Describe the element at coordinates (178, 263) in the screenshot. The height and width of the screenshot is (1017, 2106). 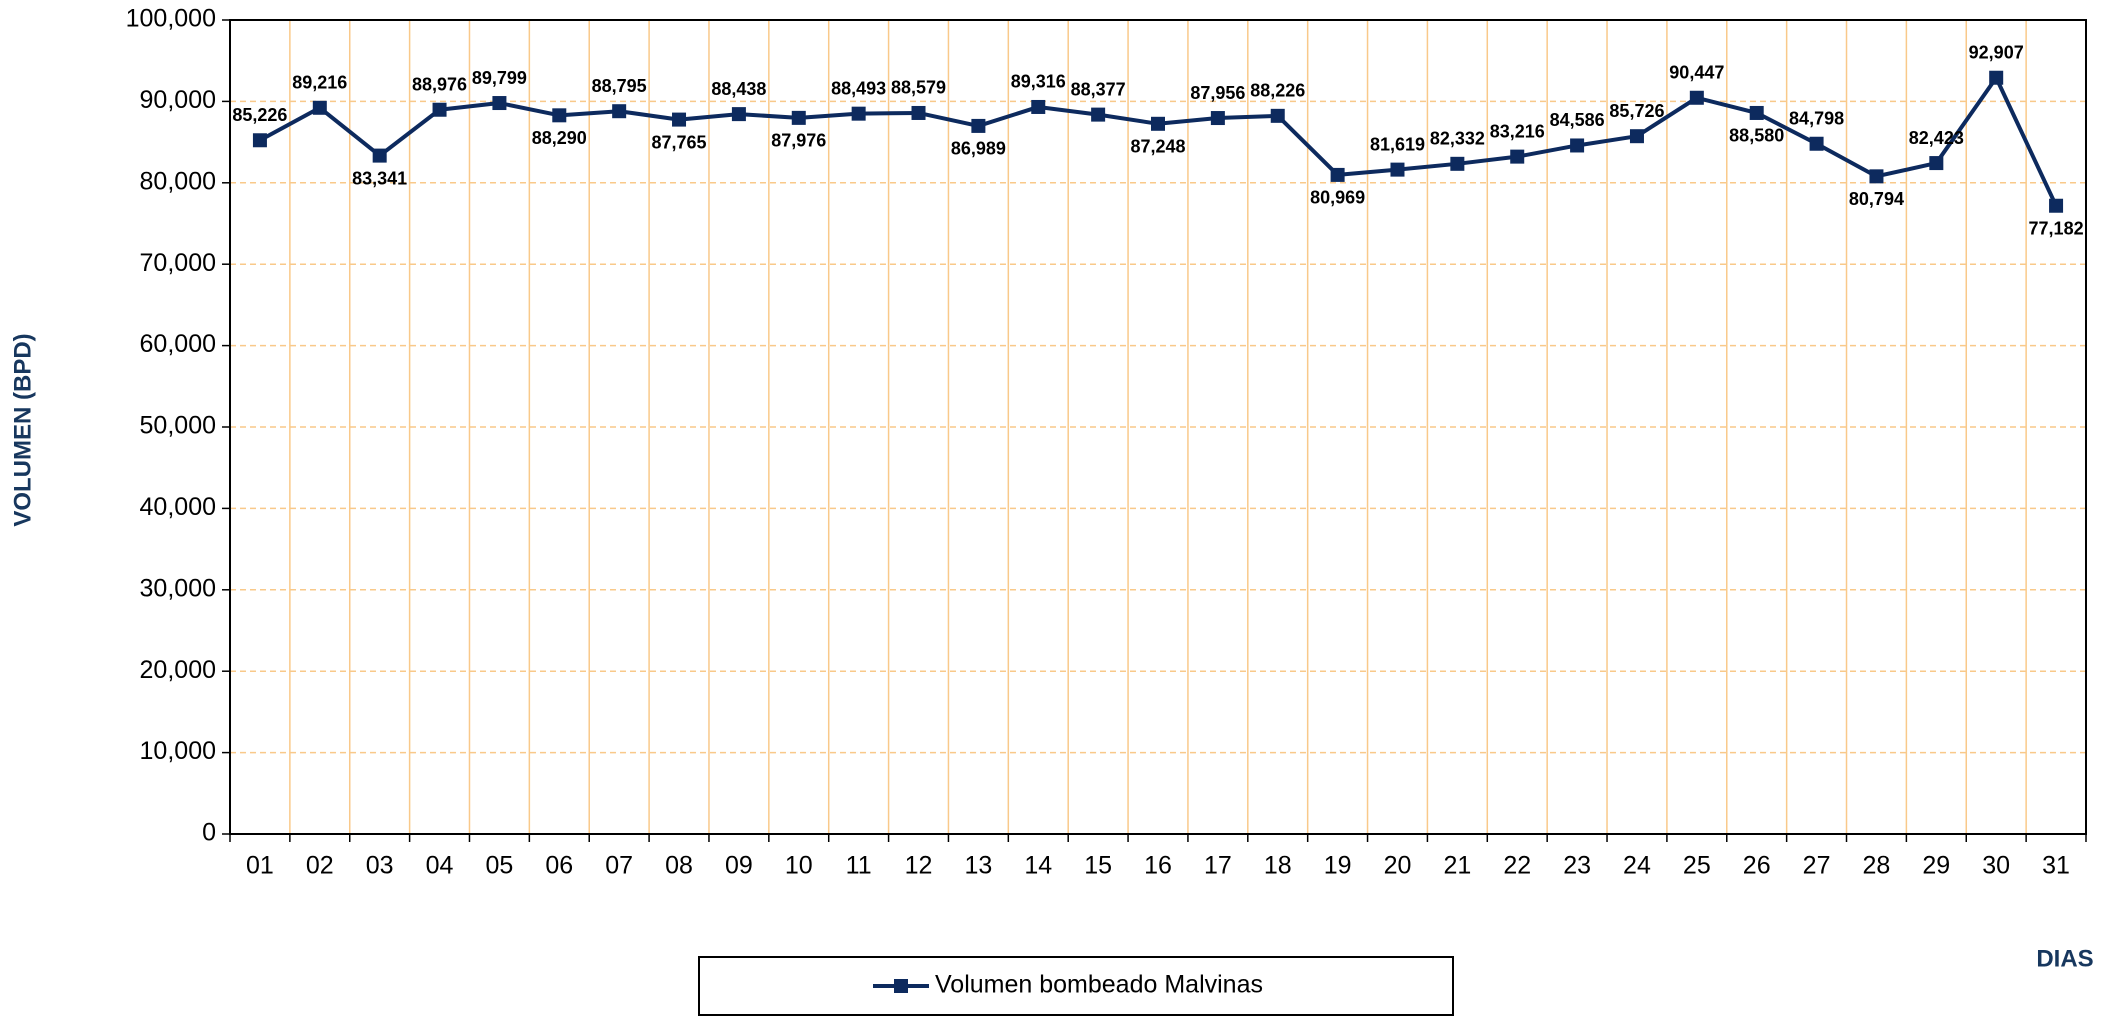
I see `y-tick-label: 70,000` at that location.